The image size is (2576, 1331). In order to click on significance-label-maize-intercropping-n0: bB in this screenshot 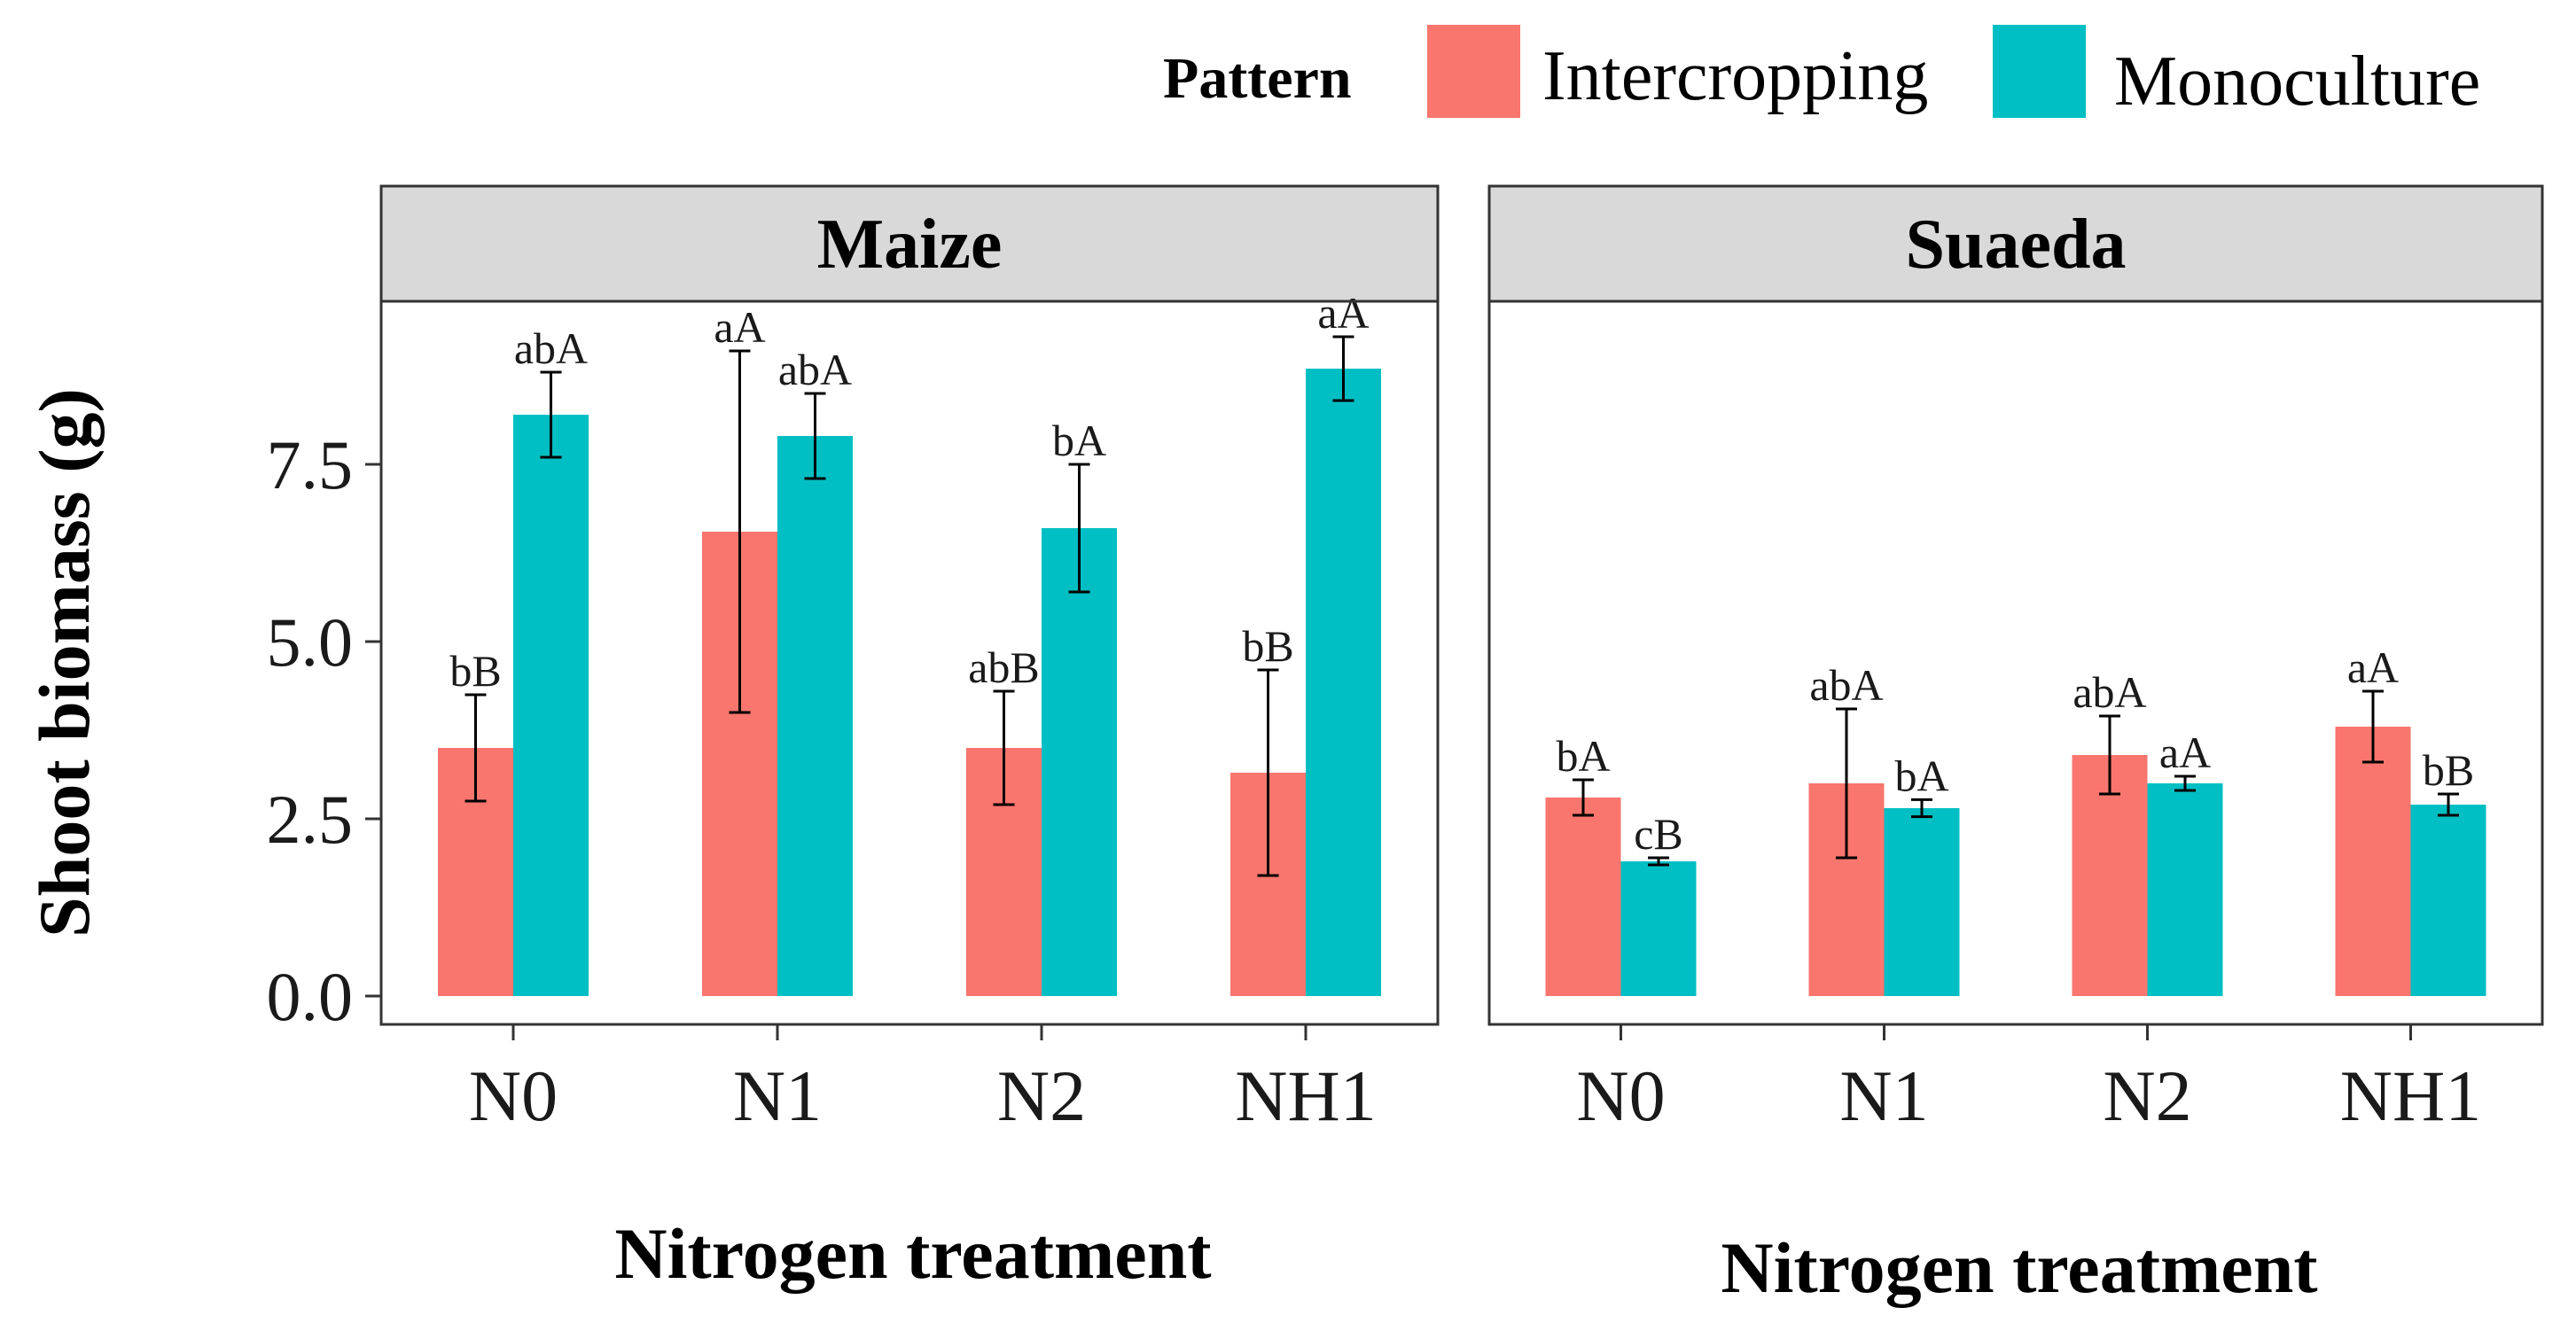, I will do `click(475, 671)`.